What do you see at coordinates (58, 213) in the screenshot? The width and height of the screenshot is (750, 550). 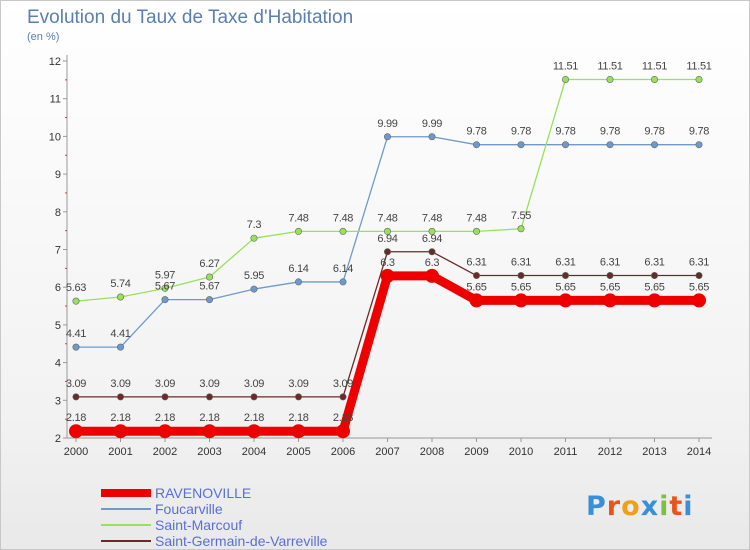 I see `y-tick-label: 8` at bounding box center [58, 213].